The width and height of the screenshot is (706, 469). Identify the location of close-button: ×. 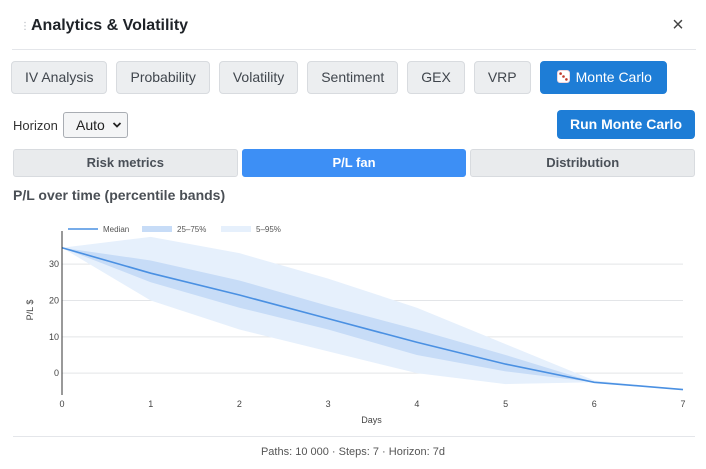
(678, 25).